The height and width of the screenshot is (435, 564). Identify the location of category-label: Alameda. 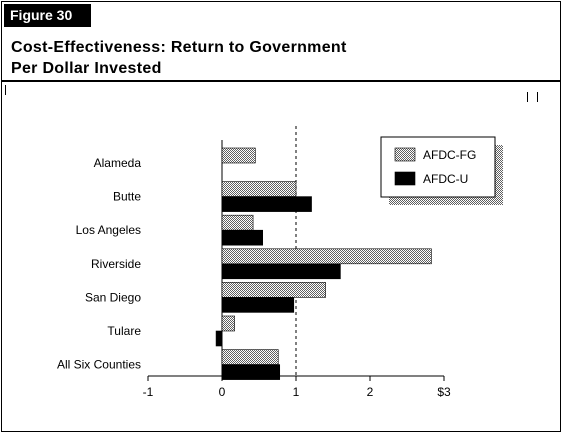
(118, 163).